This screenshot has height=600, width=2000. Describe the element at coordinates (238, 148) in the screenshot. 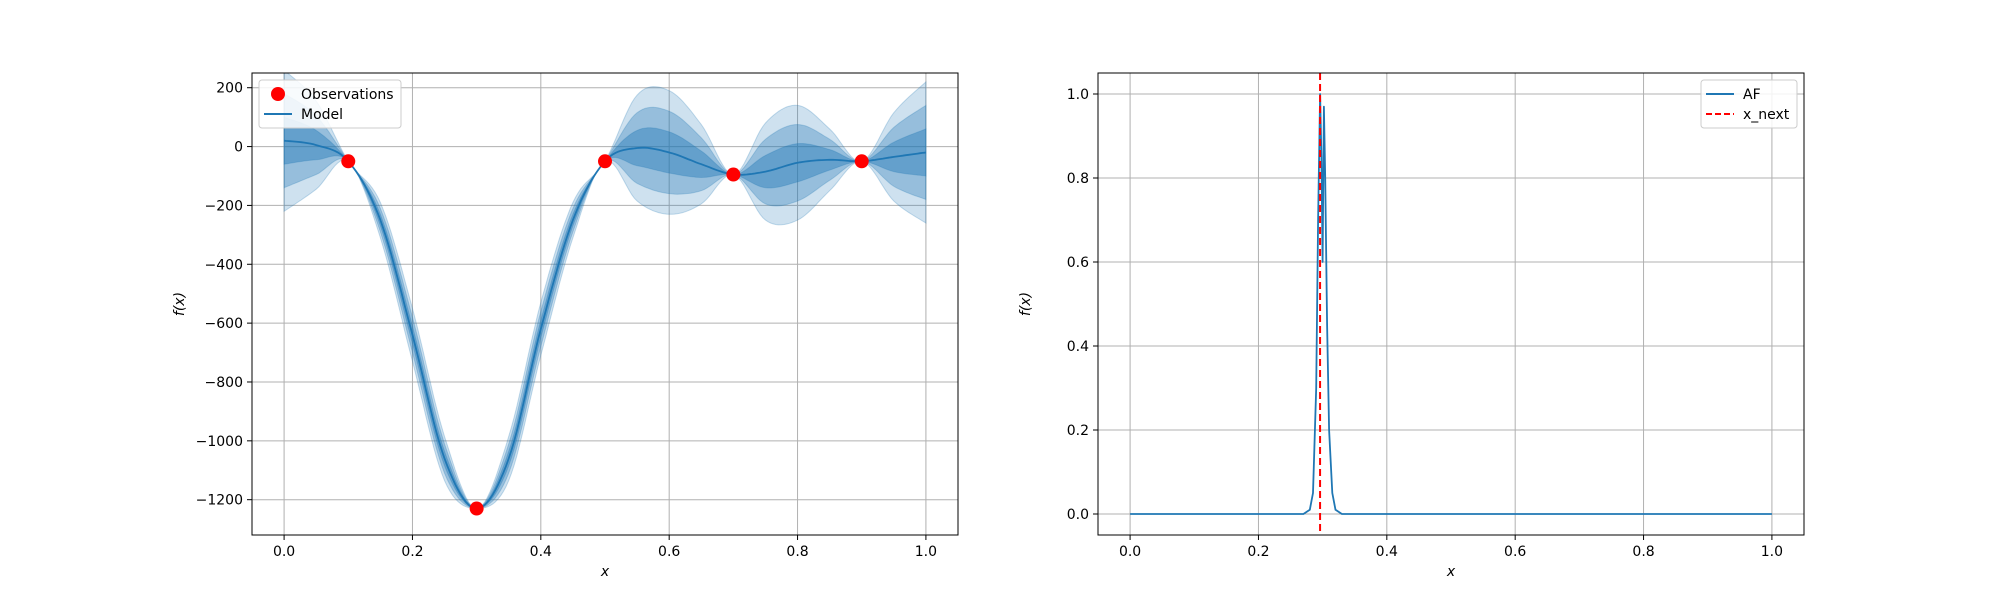

I see `y-tick-label: 0` at that location.